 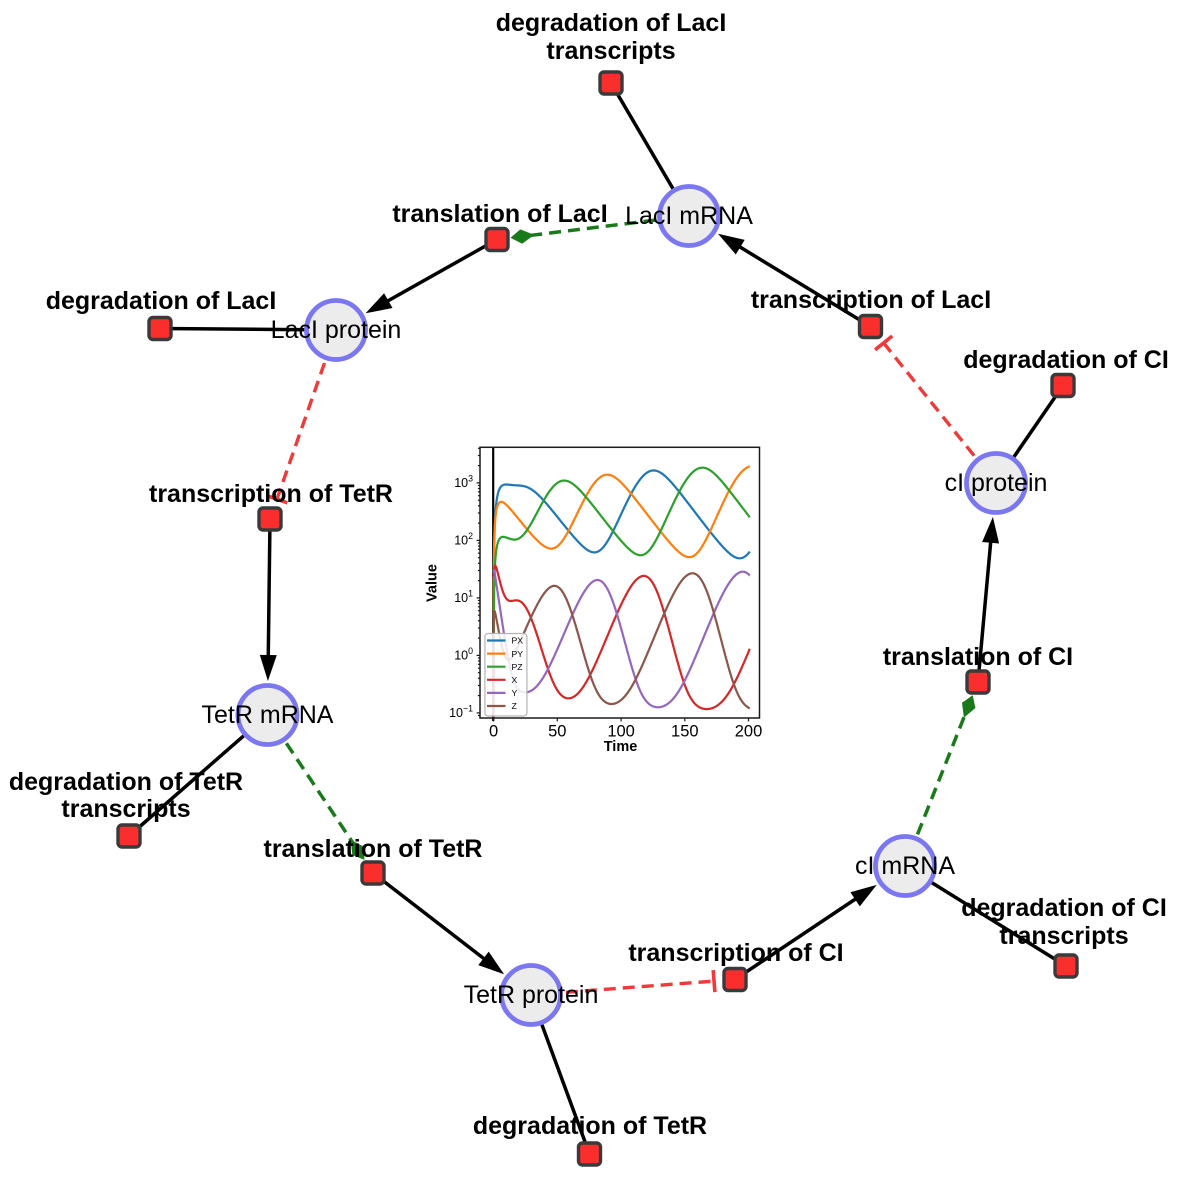 What do you see at coordinates (621, 747) in the screenshot?
I see `svg-text: Time` at bounding box center [621, 747].